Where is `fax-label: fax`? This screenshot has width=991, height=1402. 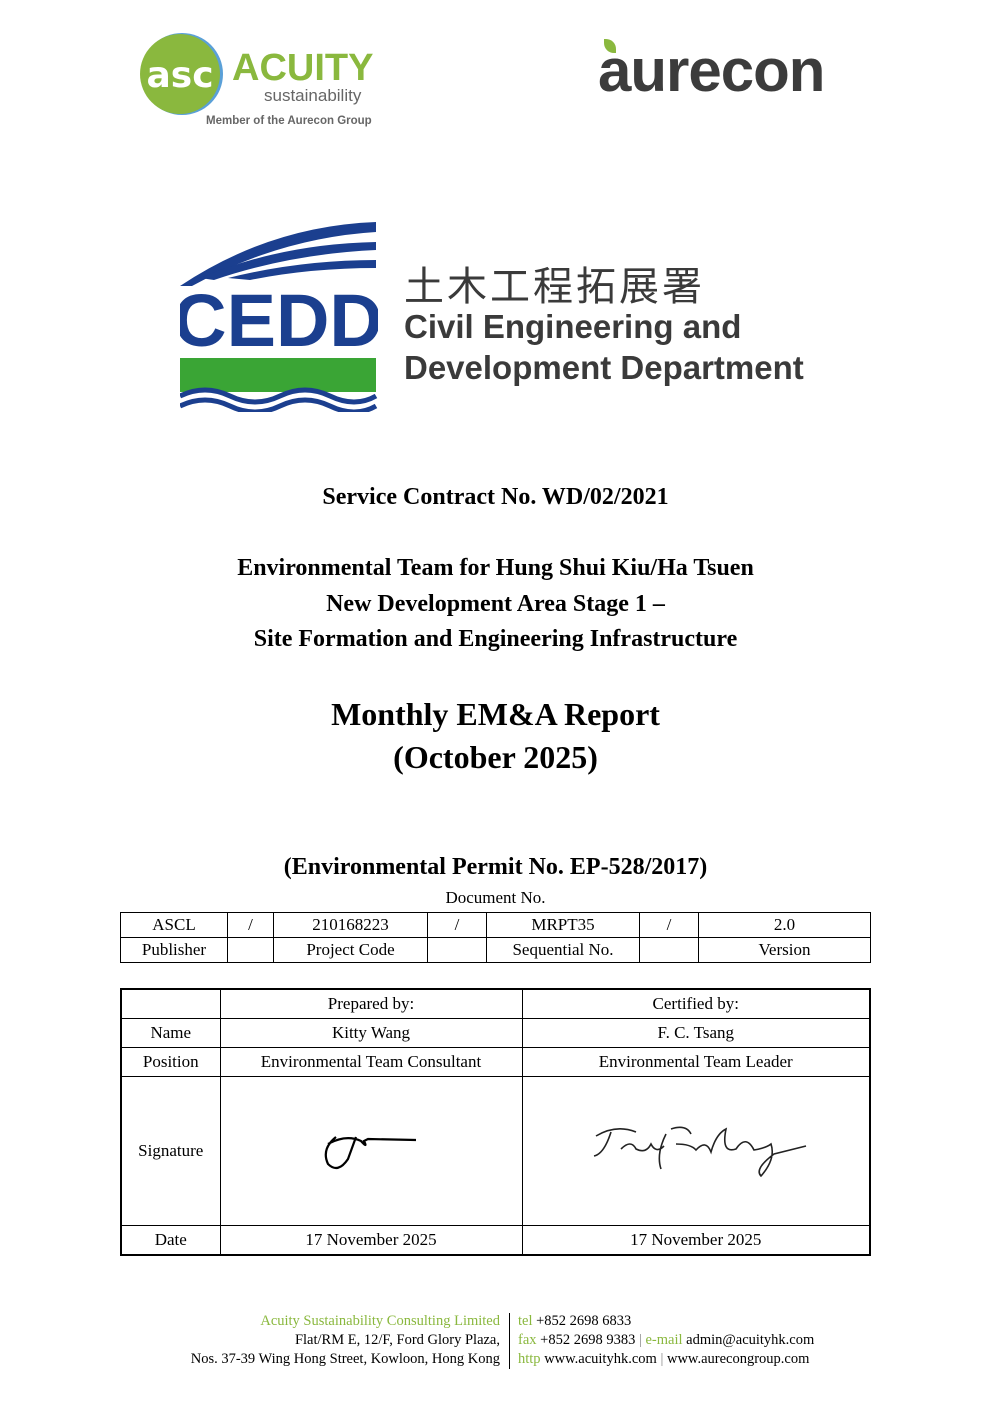
fax-label: fax is located at coordinates (527, 1340).